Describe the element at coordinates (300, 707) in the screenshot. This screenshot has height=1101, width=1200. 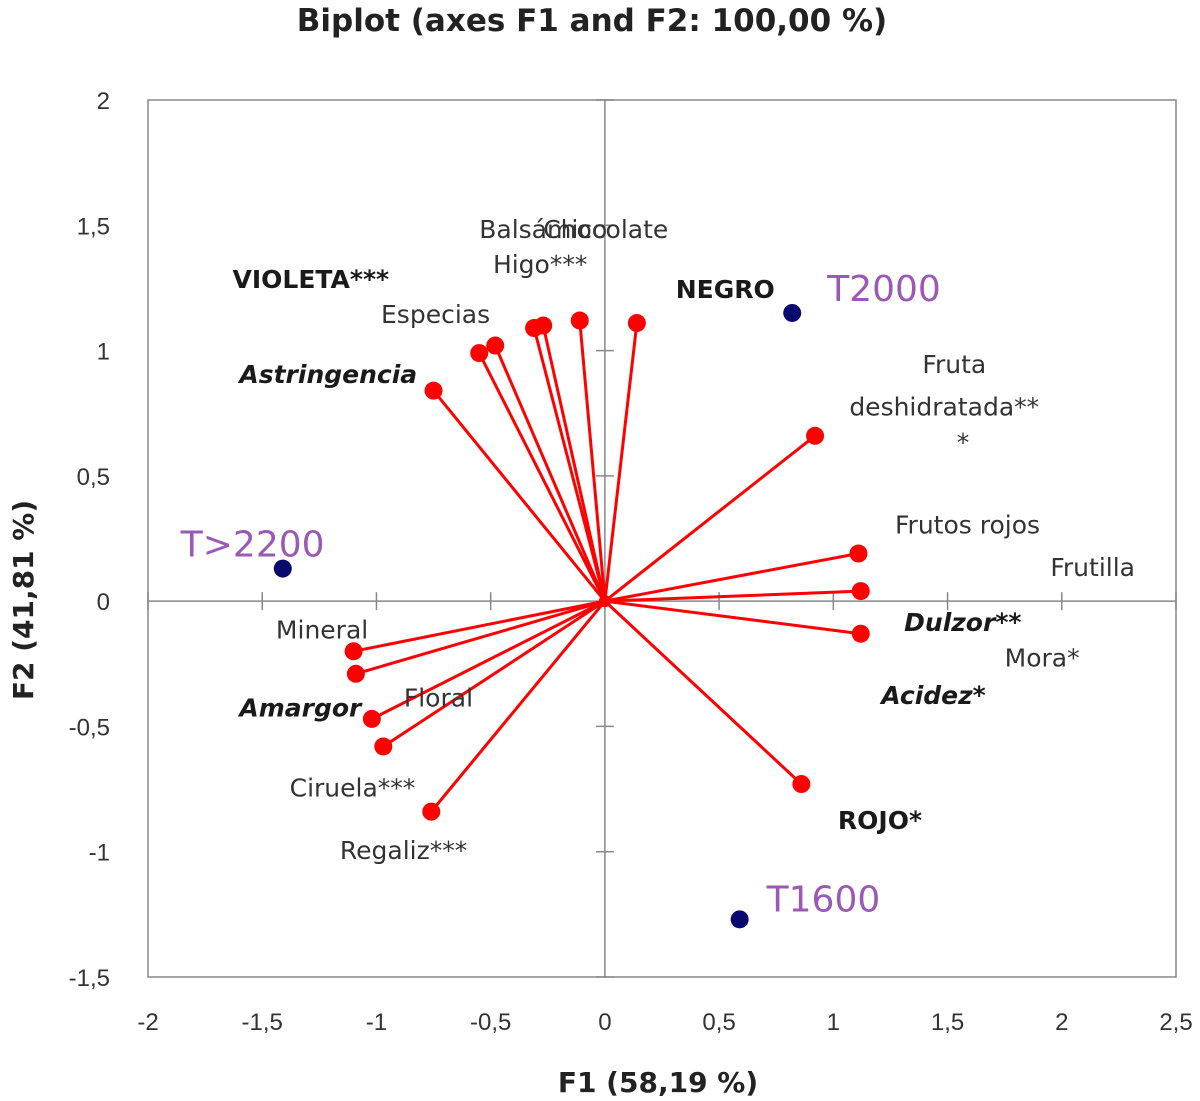
I see `variable-label: Amargor` at that location.